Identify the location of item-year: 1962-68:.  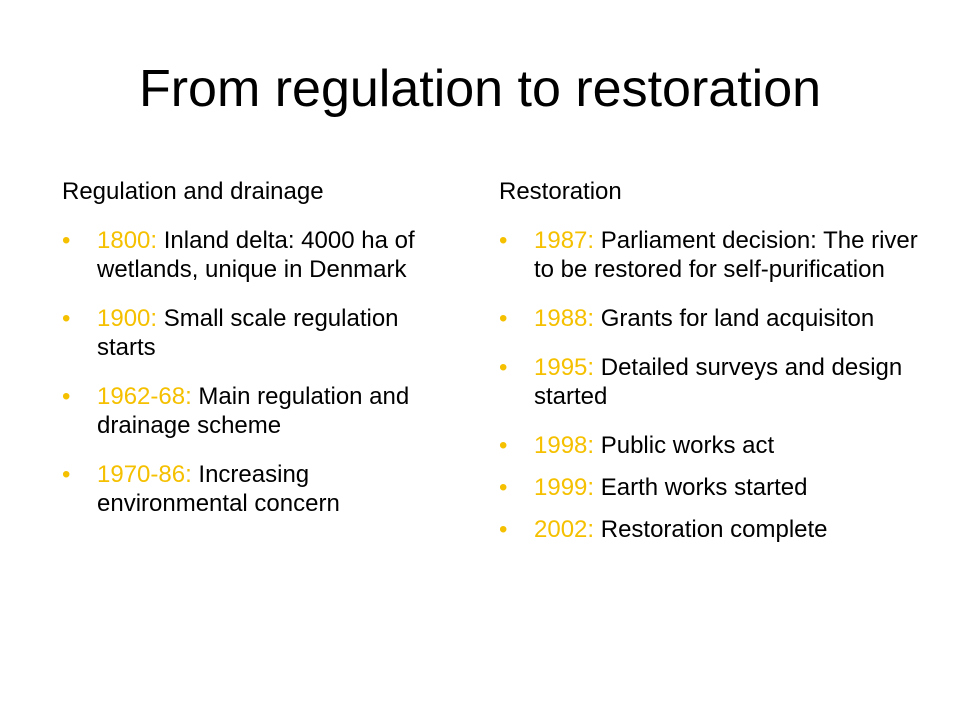
(144, 396).